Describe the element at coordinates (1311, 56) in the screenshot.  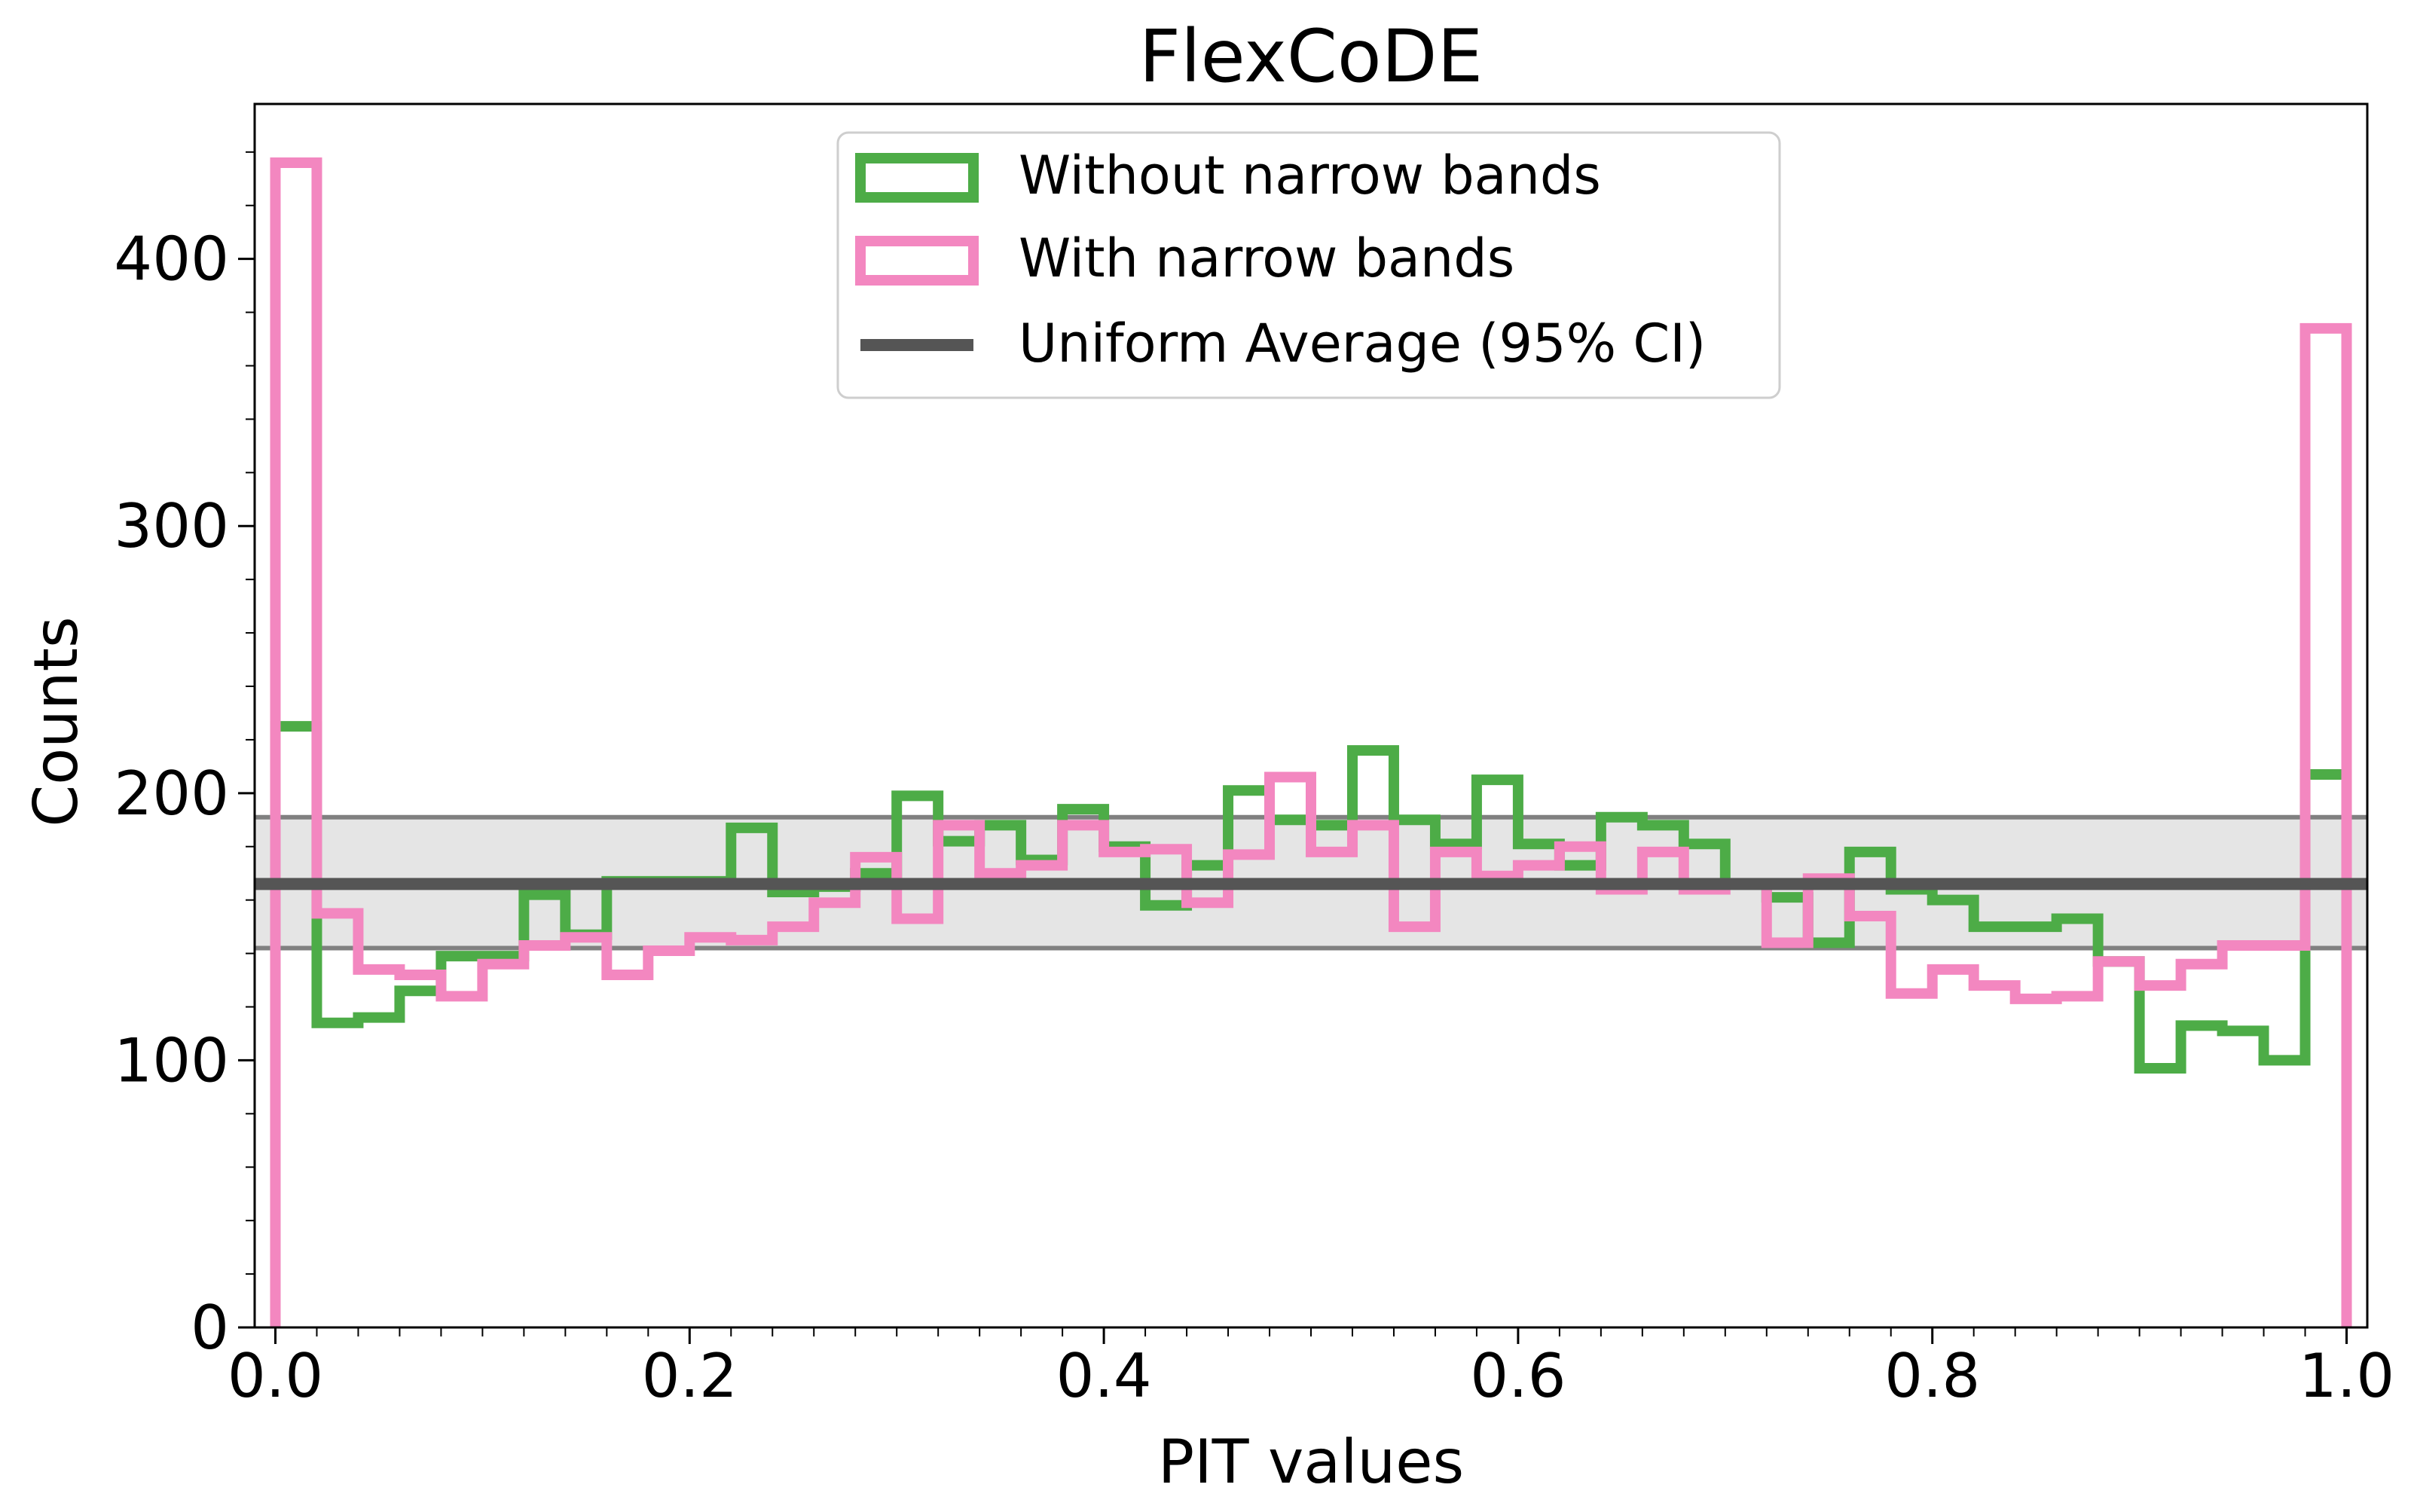
I see `chart-title: FlexCoDE` at that location.